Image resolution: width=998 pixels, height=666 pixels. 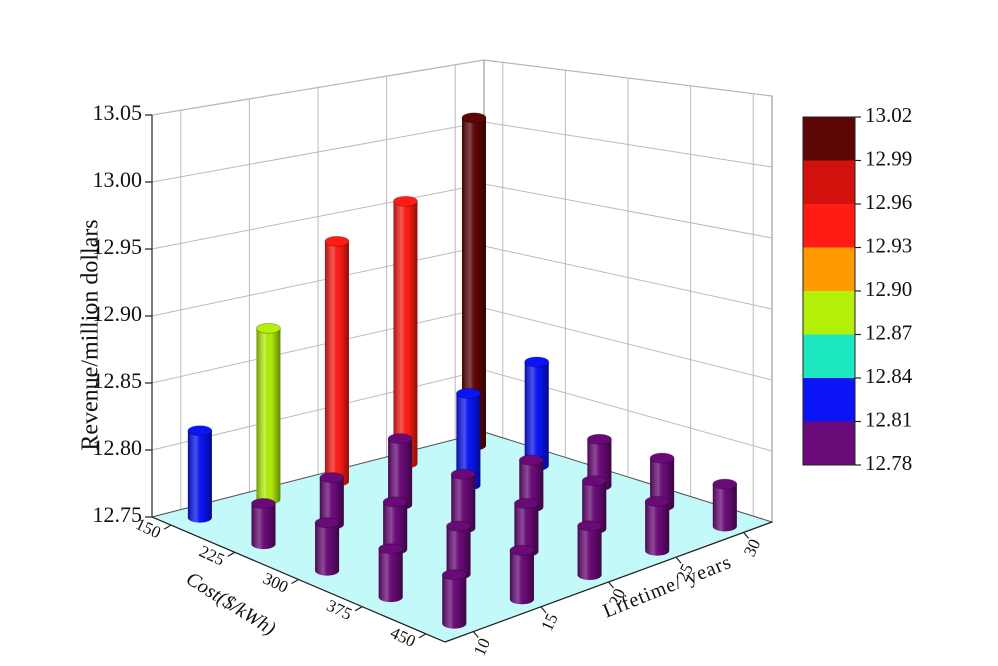 What do you see at coordinates (752, 547) in the screenshot?
I see `y-tick-label: 30` at bounding box center [752, 547].